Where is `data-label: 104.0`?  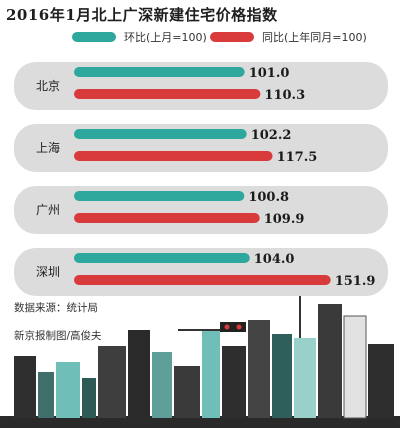 data-label: 104.0 is located at coordinates (274, 259).